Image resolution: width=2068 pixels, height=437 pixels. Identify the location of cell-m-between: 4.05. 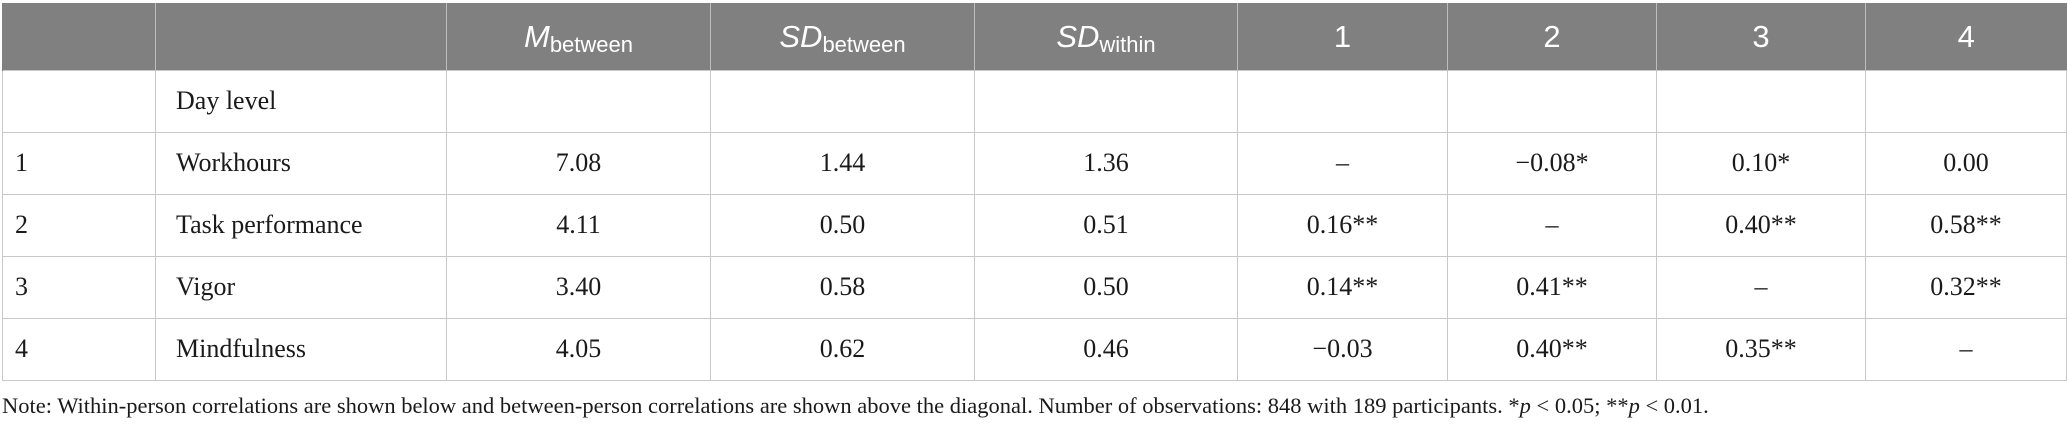
(578, 349).